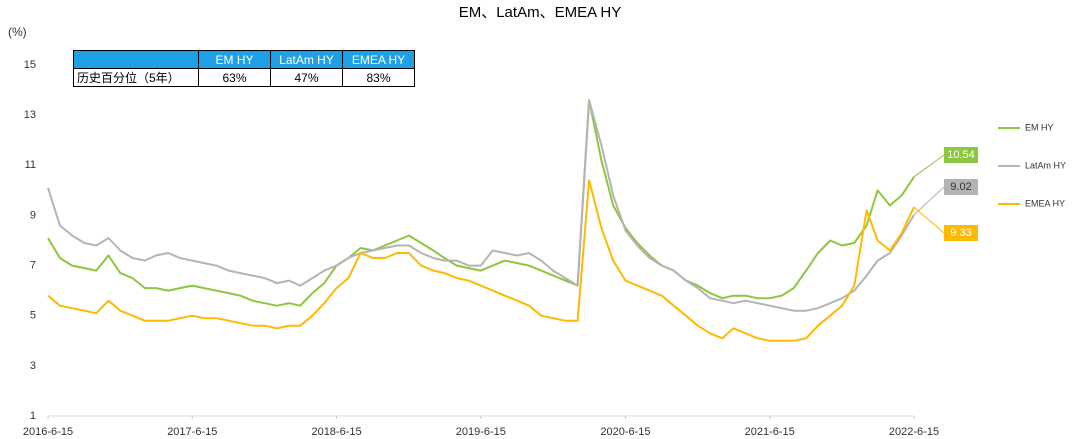 This screenshot has height=439, width=1080. What do you see at coordinates (234, 77) in the screenshot?
I see `table-cell: 63%` at bounding box center [234, 77].